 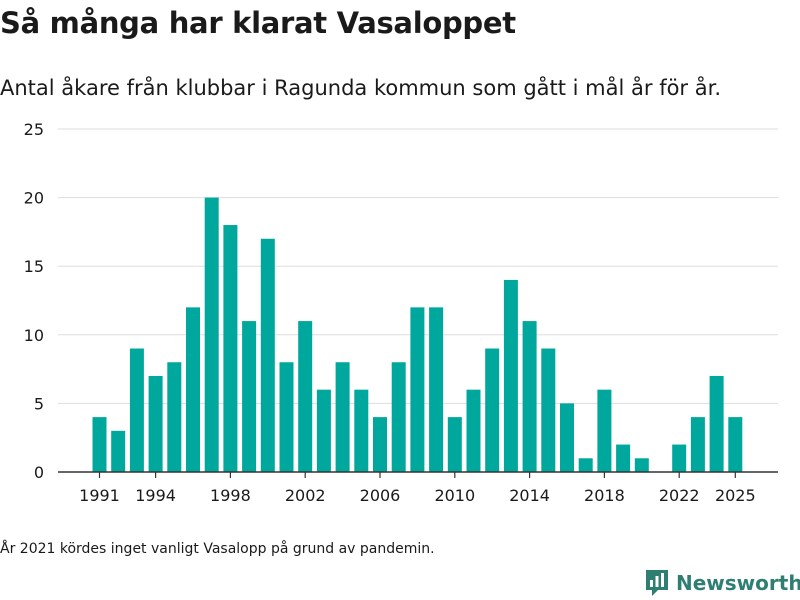 What do you see at coordinates (267, 355) in the screenshot?
I see `bar-2000` at bounding box center [267, 355].